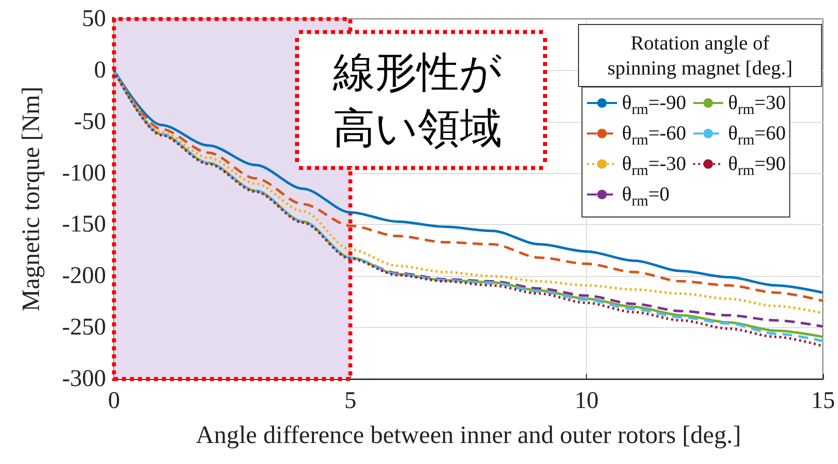 This screenshot has width=838, height=464. Describe the element at coordinates (90, 121) in the screenshot. I see `y-tick-label: -50` at that location.